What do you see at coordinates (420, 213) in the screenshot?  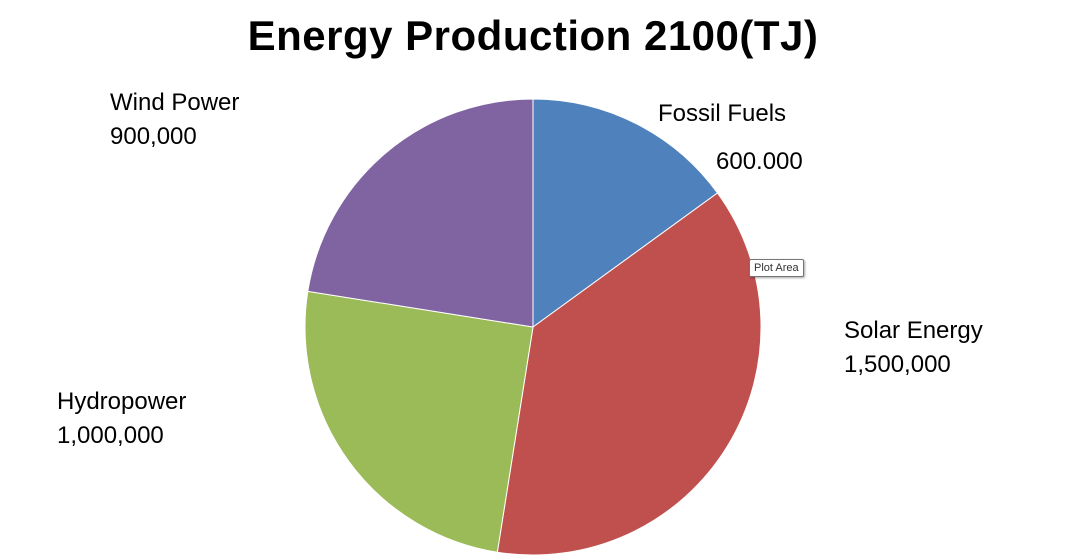 I see `pie-slice-wind-power` at bounding box center [420, 213].